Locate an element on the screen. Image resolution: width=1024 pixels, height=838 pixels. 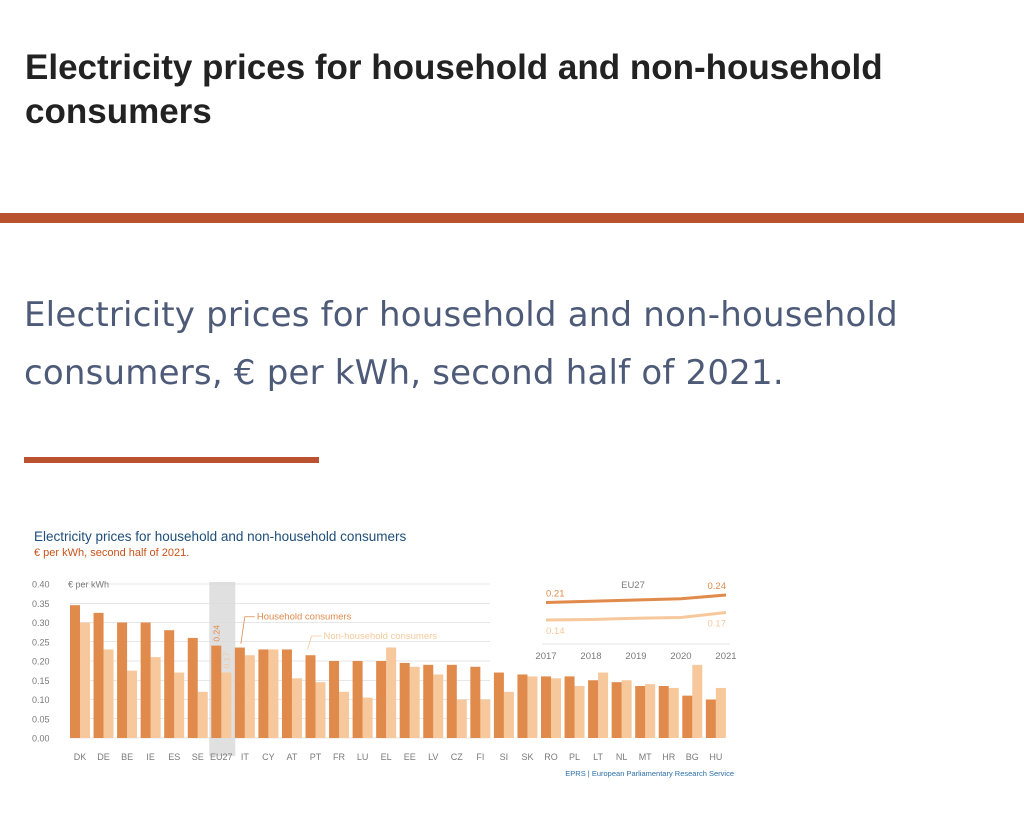
inset-x-tick-label: 2018 is located at coordinates (590, 656).